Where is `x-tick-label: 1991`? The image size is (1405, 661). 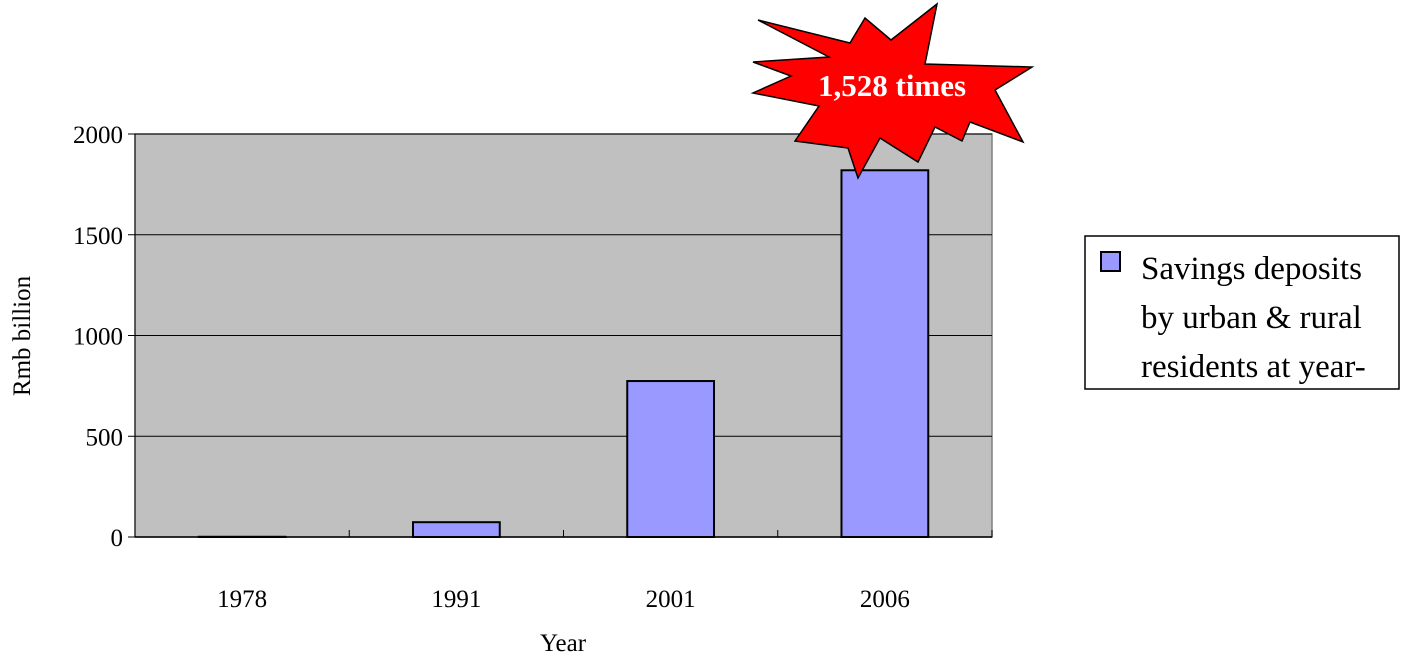
x-tick-label: 1991 is located at coordinates (456, 599).